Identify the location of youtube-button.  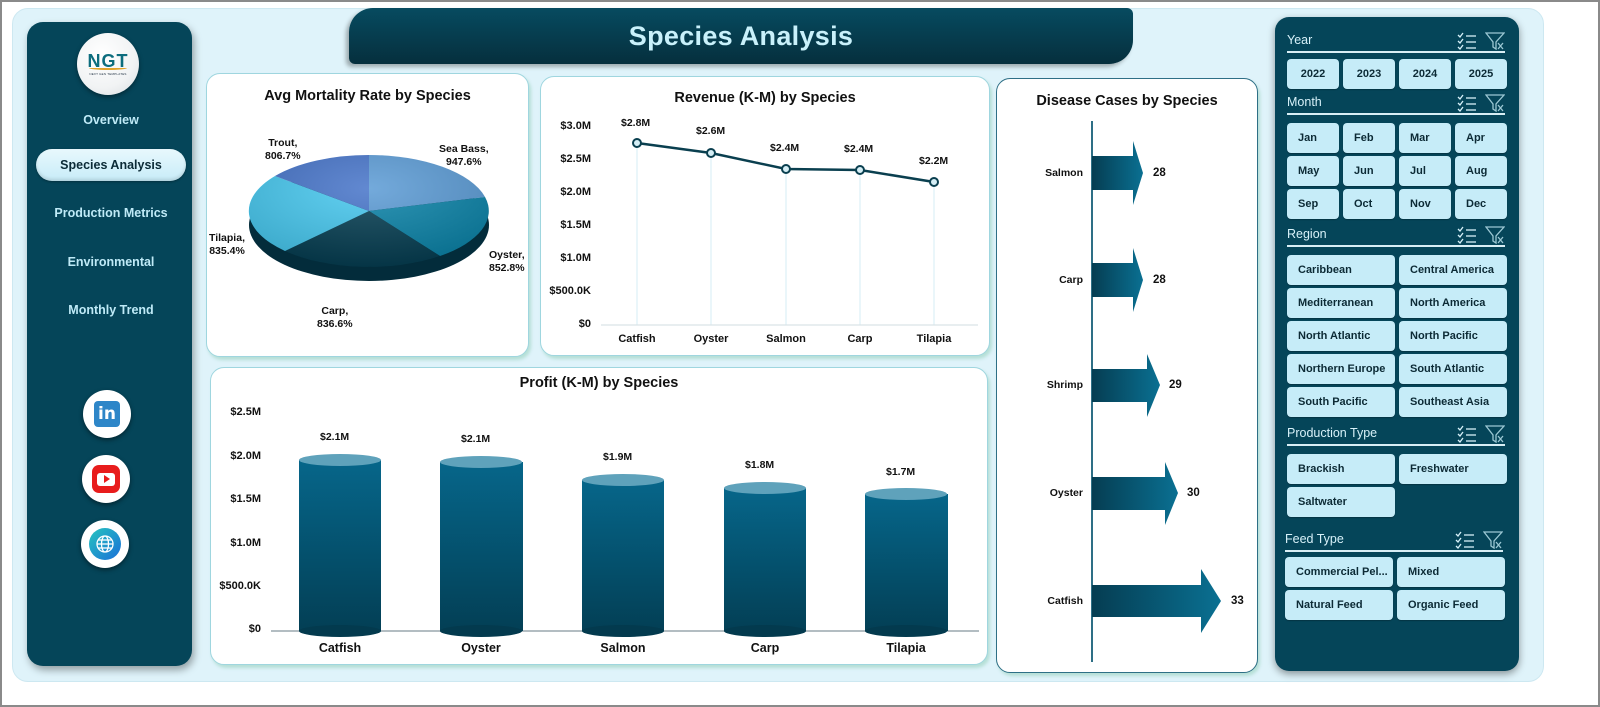
(106, 479).